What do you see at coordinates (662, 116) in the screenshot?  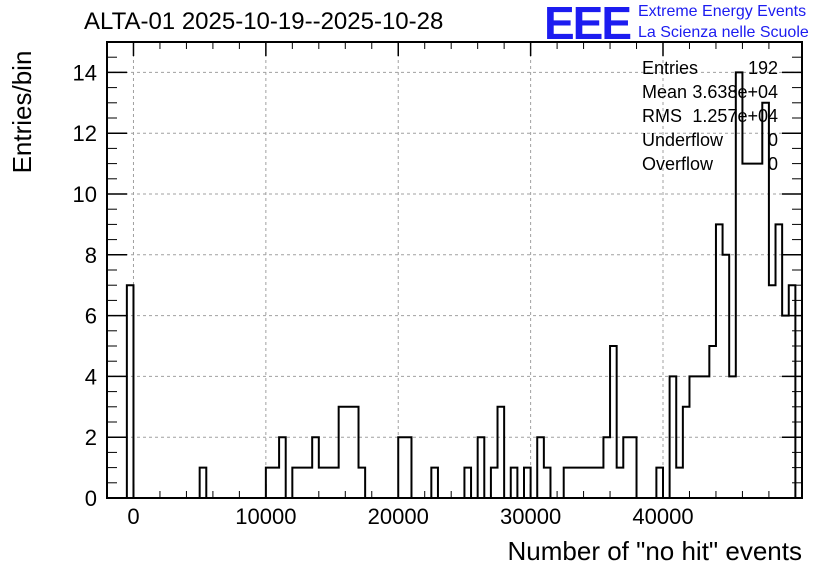 I see `stat-rms-label: RMS` at bounding box center [662, 116].